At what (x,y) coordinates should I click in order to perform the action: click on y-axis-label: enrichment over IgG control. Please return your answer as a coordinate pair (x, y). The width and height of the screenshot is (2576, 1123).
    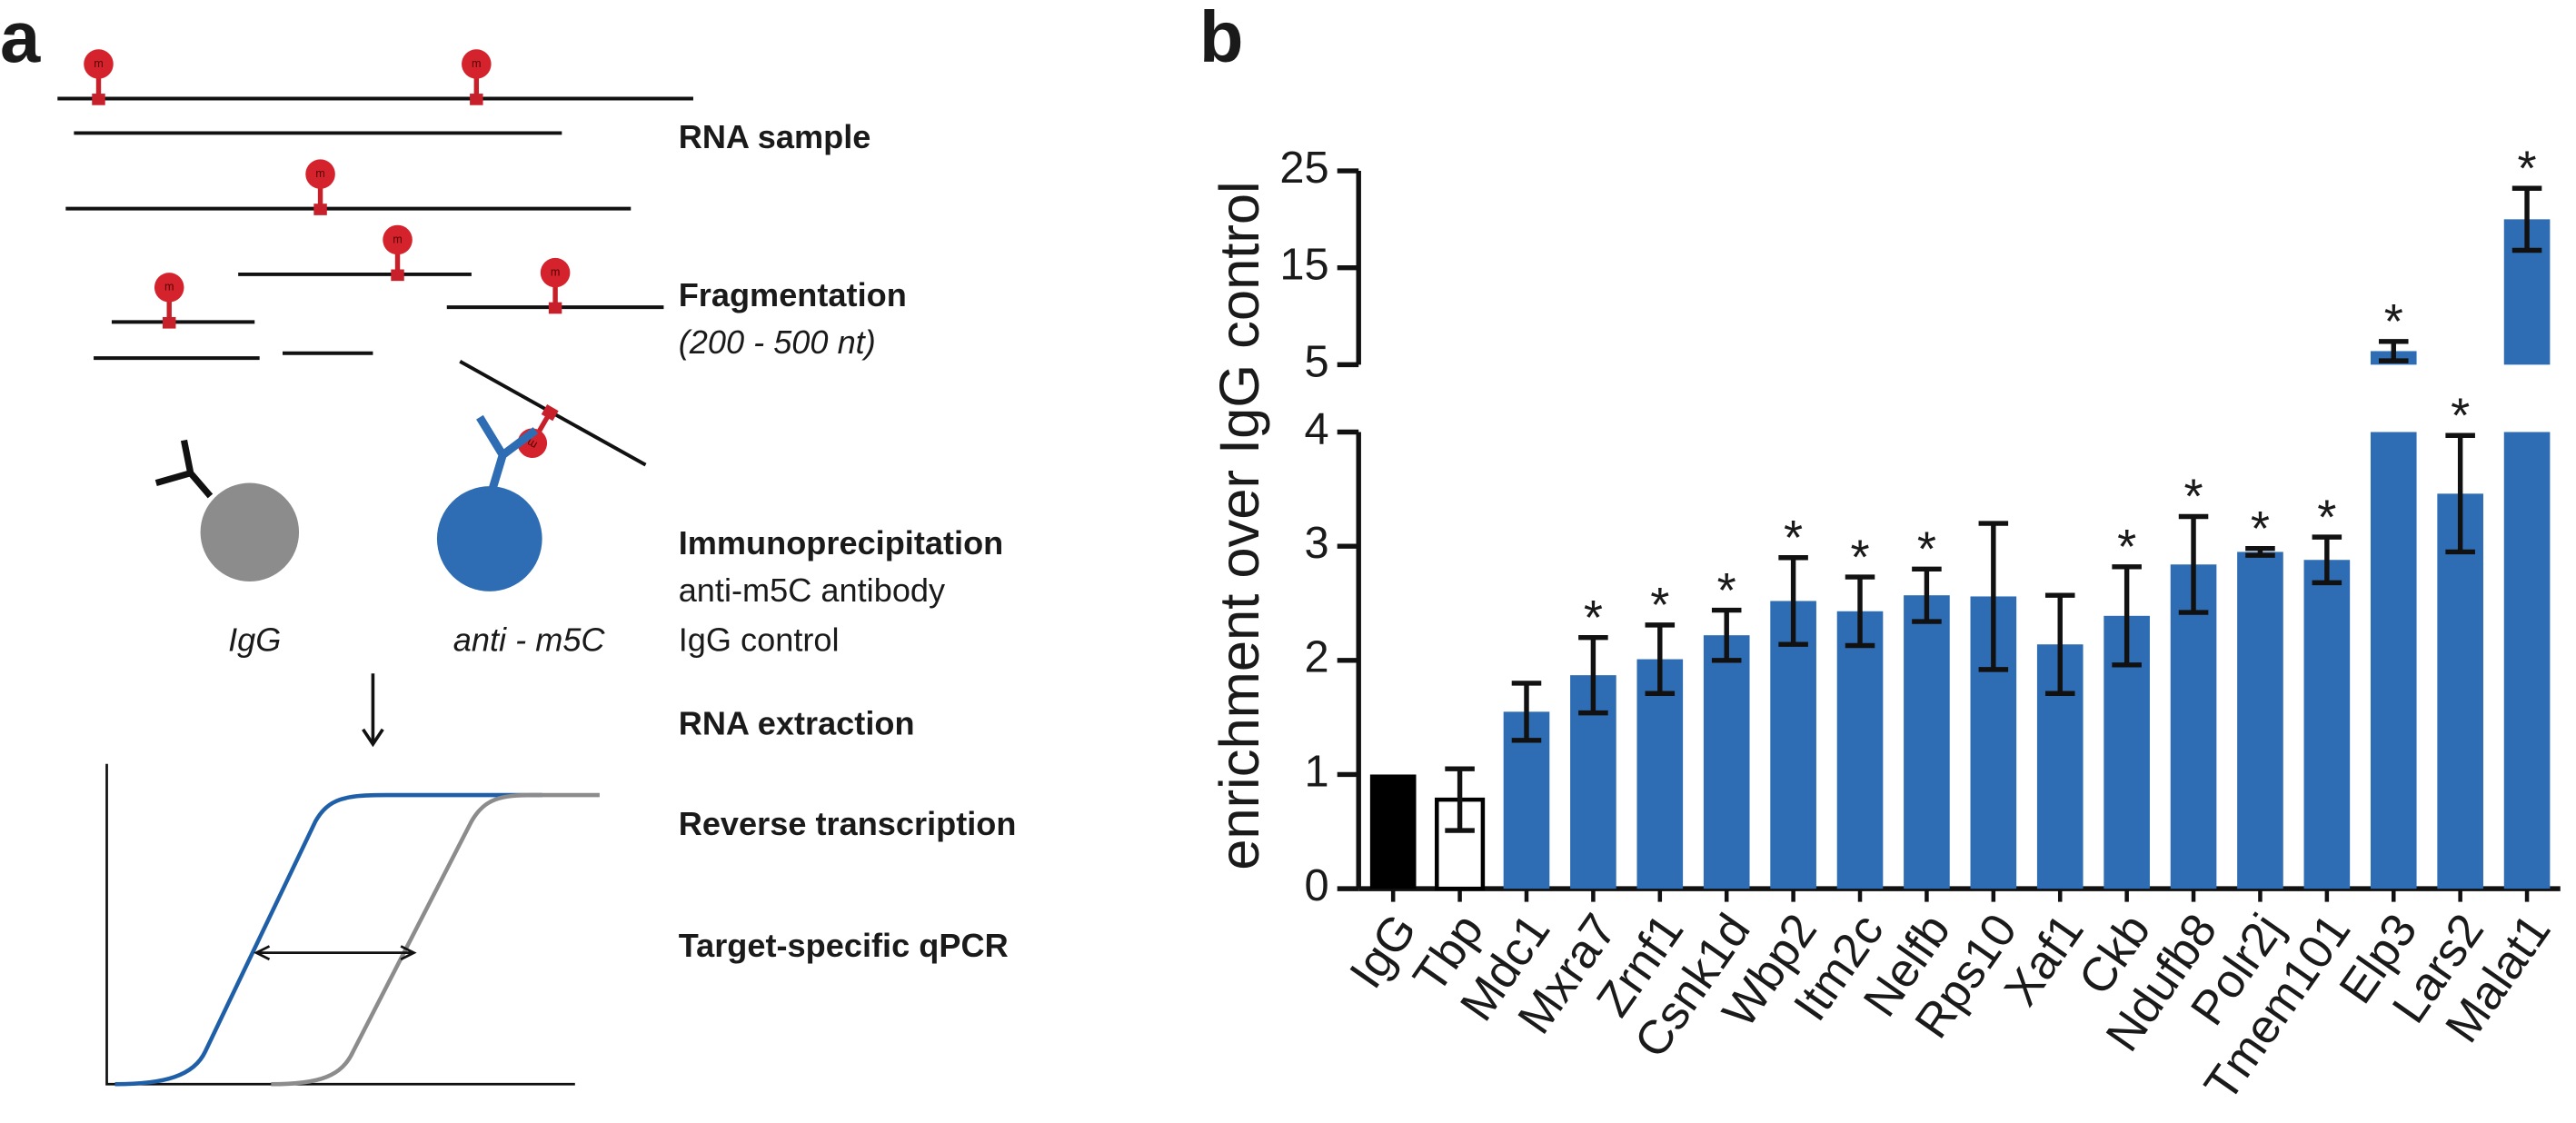
    Looking at the image, I should click on (1240, 525).